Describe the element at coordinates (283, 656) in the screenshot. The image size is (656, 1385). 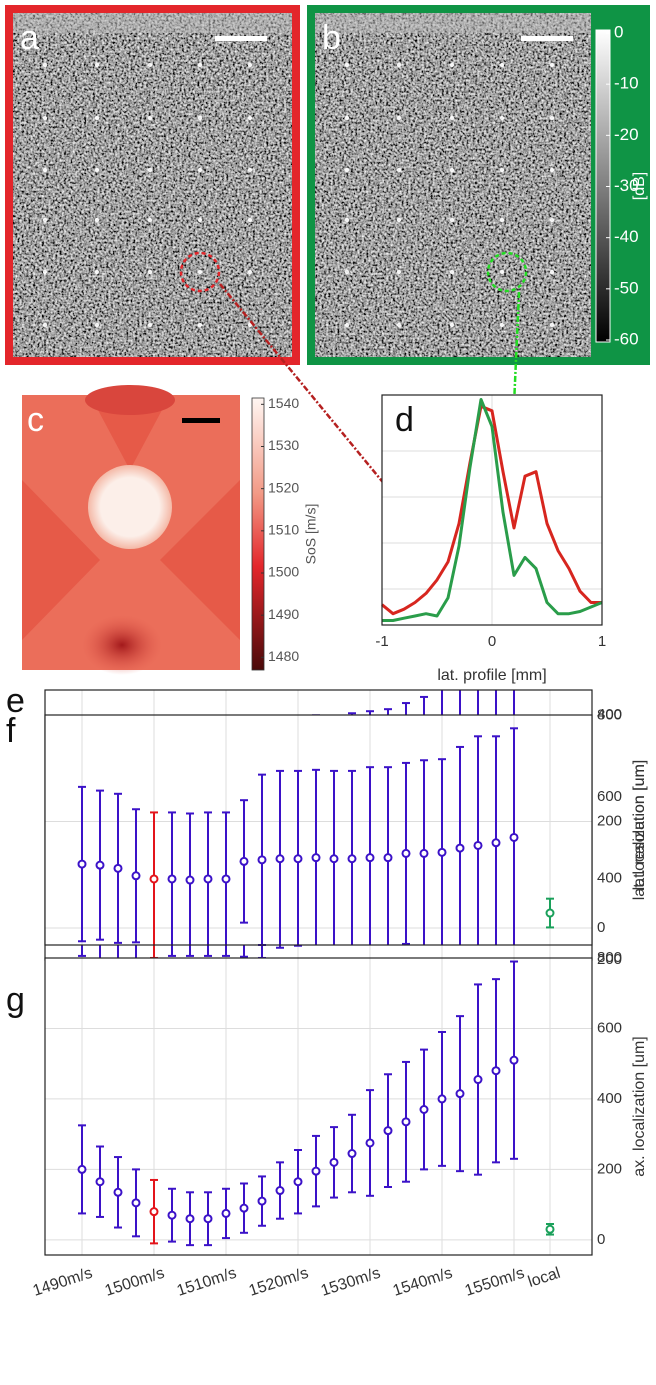
I see `colorbar-tick-label: 1480` at that location.